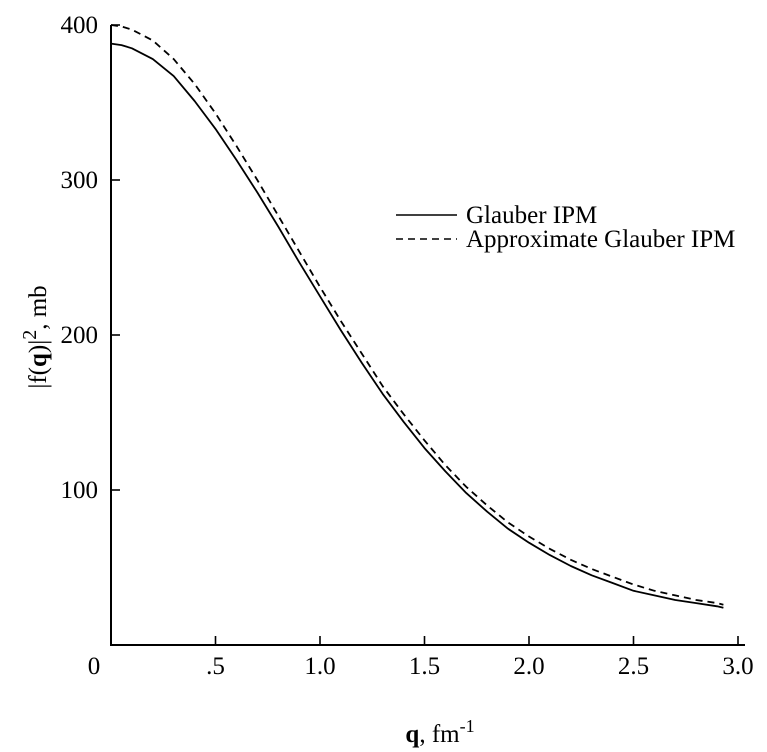 This screenshot has height=752, width=767. I want to click on x-axis-label-exponent: -1, so click(467, 726).